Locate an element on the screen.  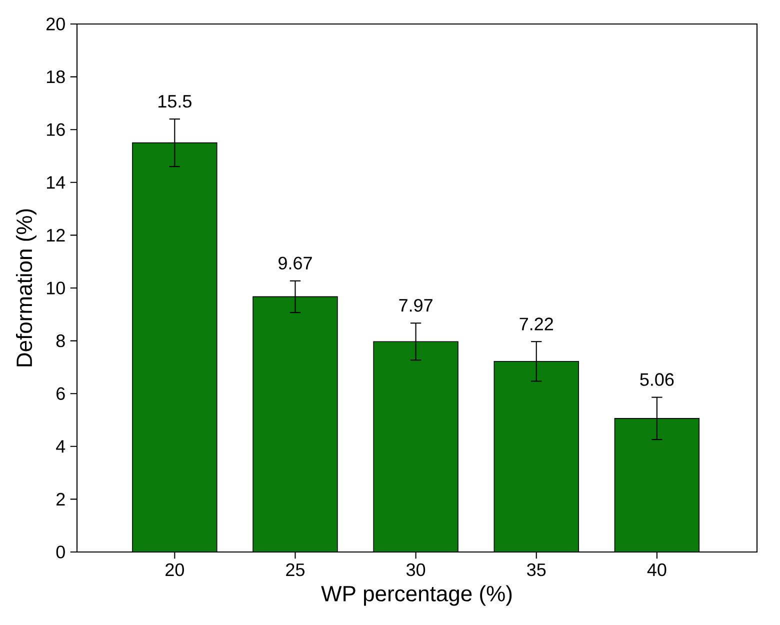
x-tick-label: 20 is located at coordinates (175, 569).